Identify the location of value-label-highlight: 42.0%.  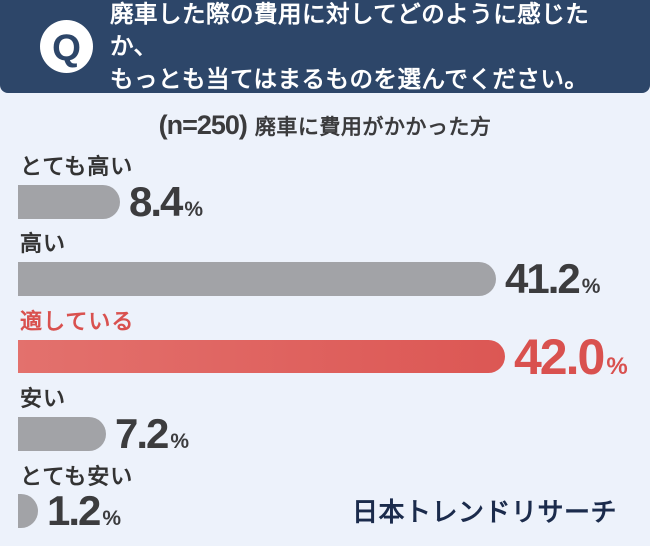
(571, 356).